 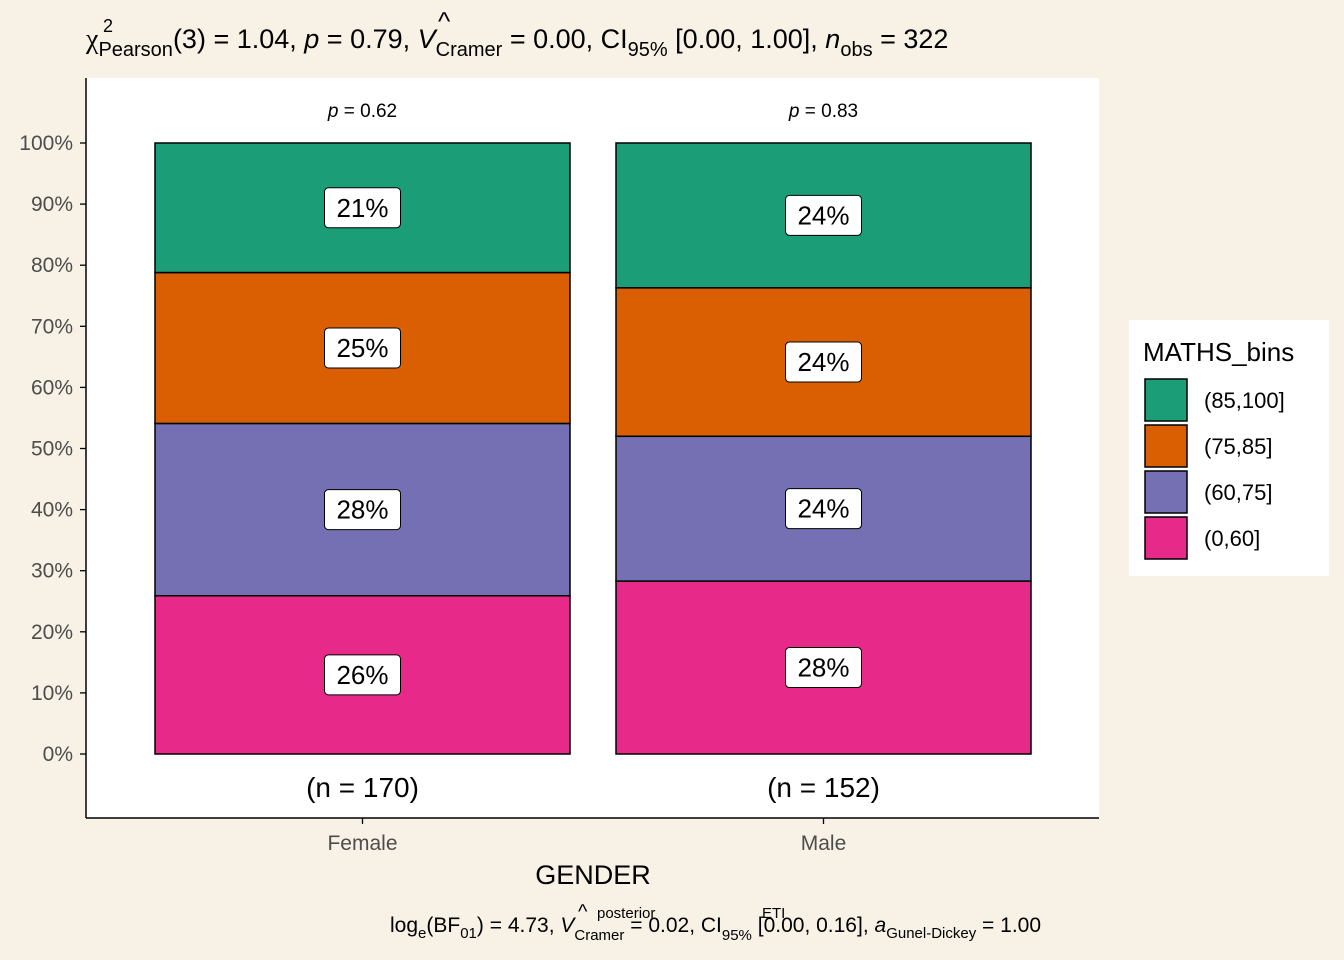 What do you see at coordinates (108, 26) in the screenshot?
I see `title-chi-sup: 2` at bounding box center [108, 26].